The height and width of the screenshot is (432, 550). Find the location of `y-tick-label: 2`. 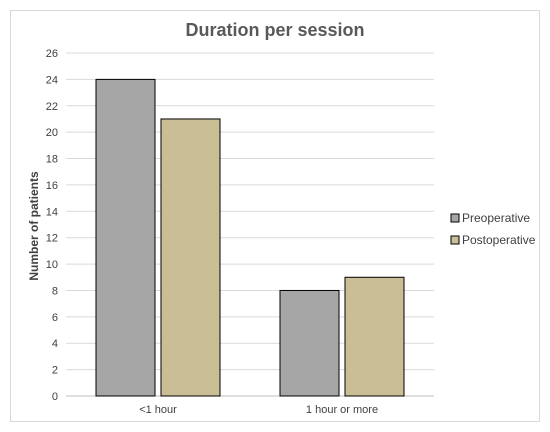

y-tick-label: 2 is located at coordinates (55, 371).